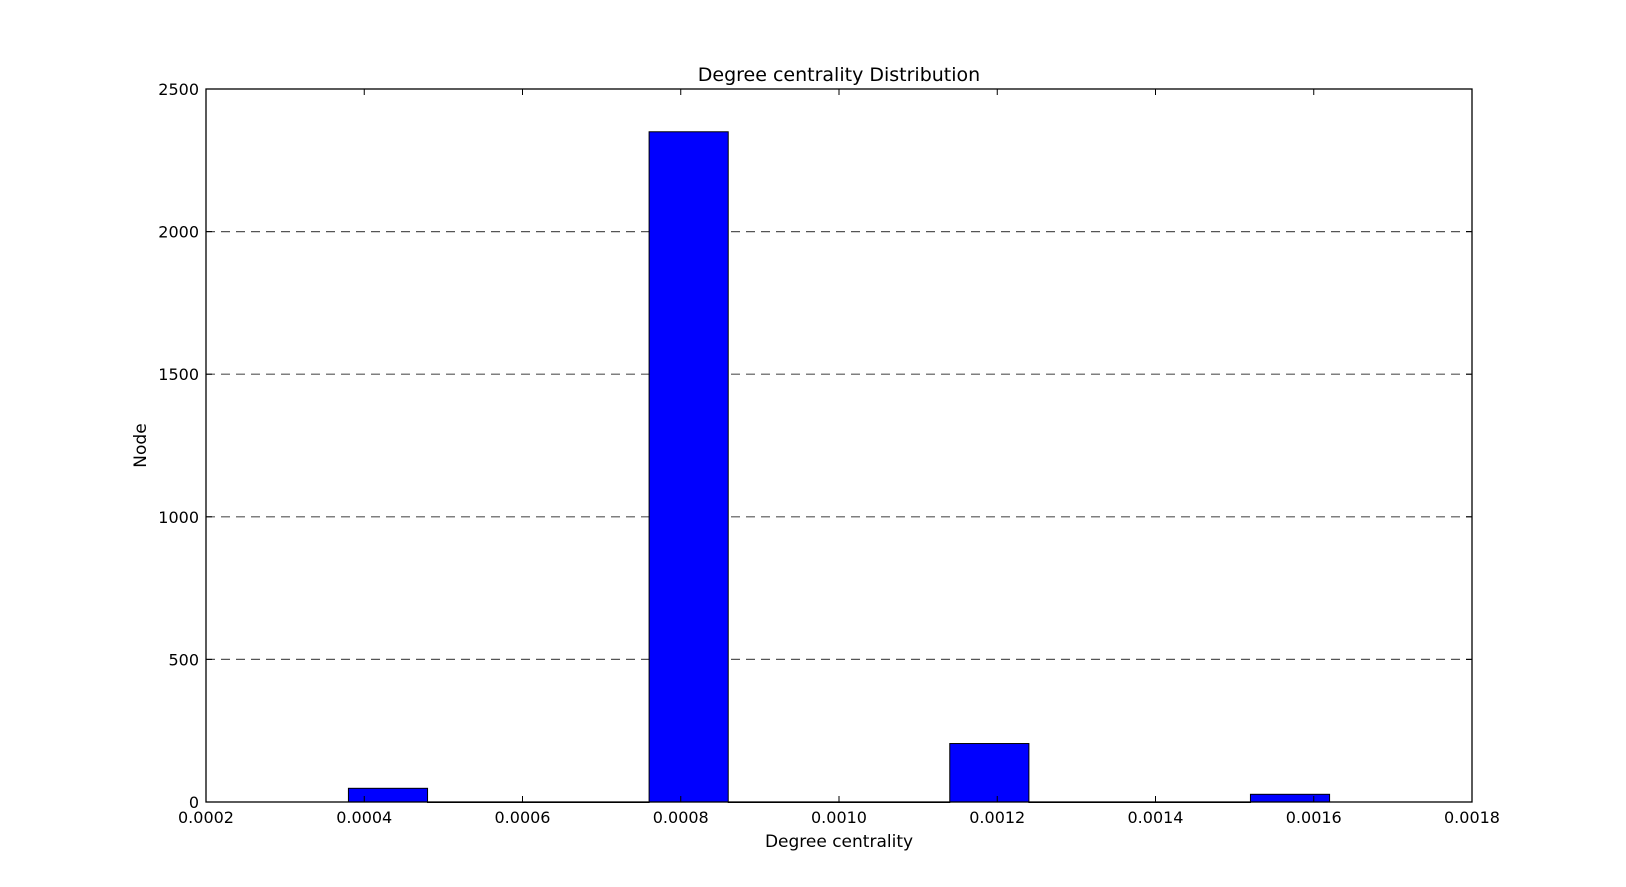 Image resolution: width=1626 pixels, height=887 pixels. What do you see at coordinates (206, 817) in the screenshot?
I see `x-tick-label: 0.0002` at bounding box center [206, 817].